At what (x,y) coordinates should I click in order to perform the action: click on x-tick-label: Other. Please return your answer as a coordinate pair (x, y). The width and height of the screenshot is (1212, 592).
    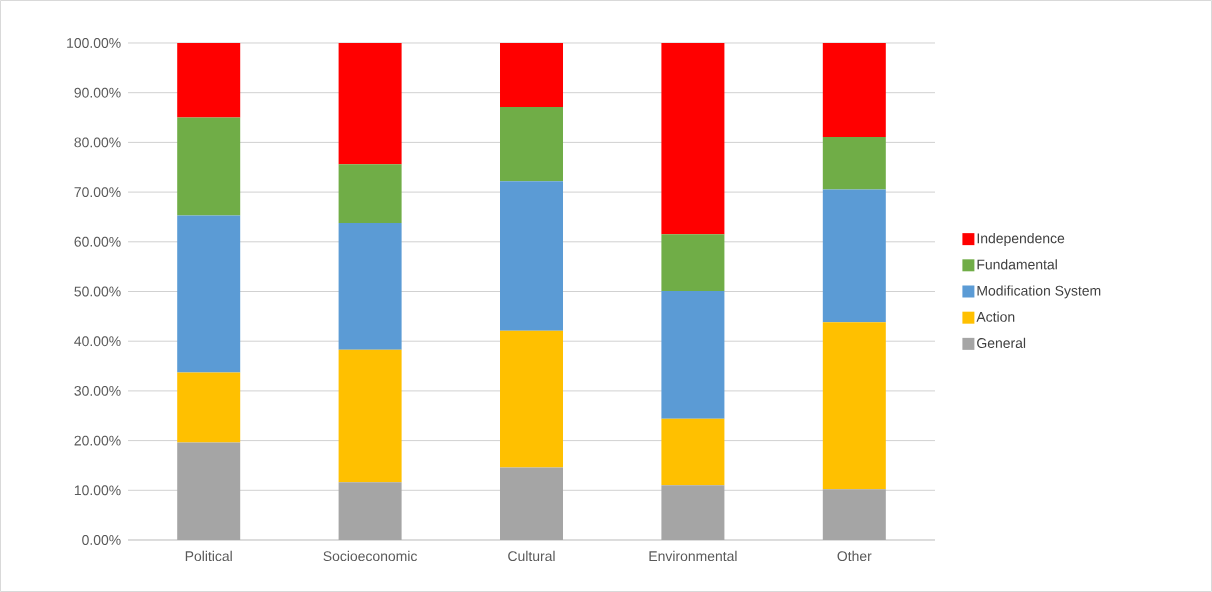
    Looking at the image, I should click on (854, 556).